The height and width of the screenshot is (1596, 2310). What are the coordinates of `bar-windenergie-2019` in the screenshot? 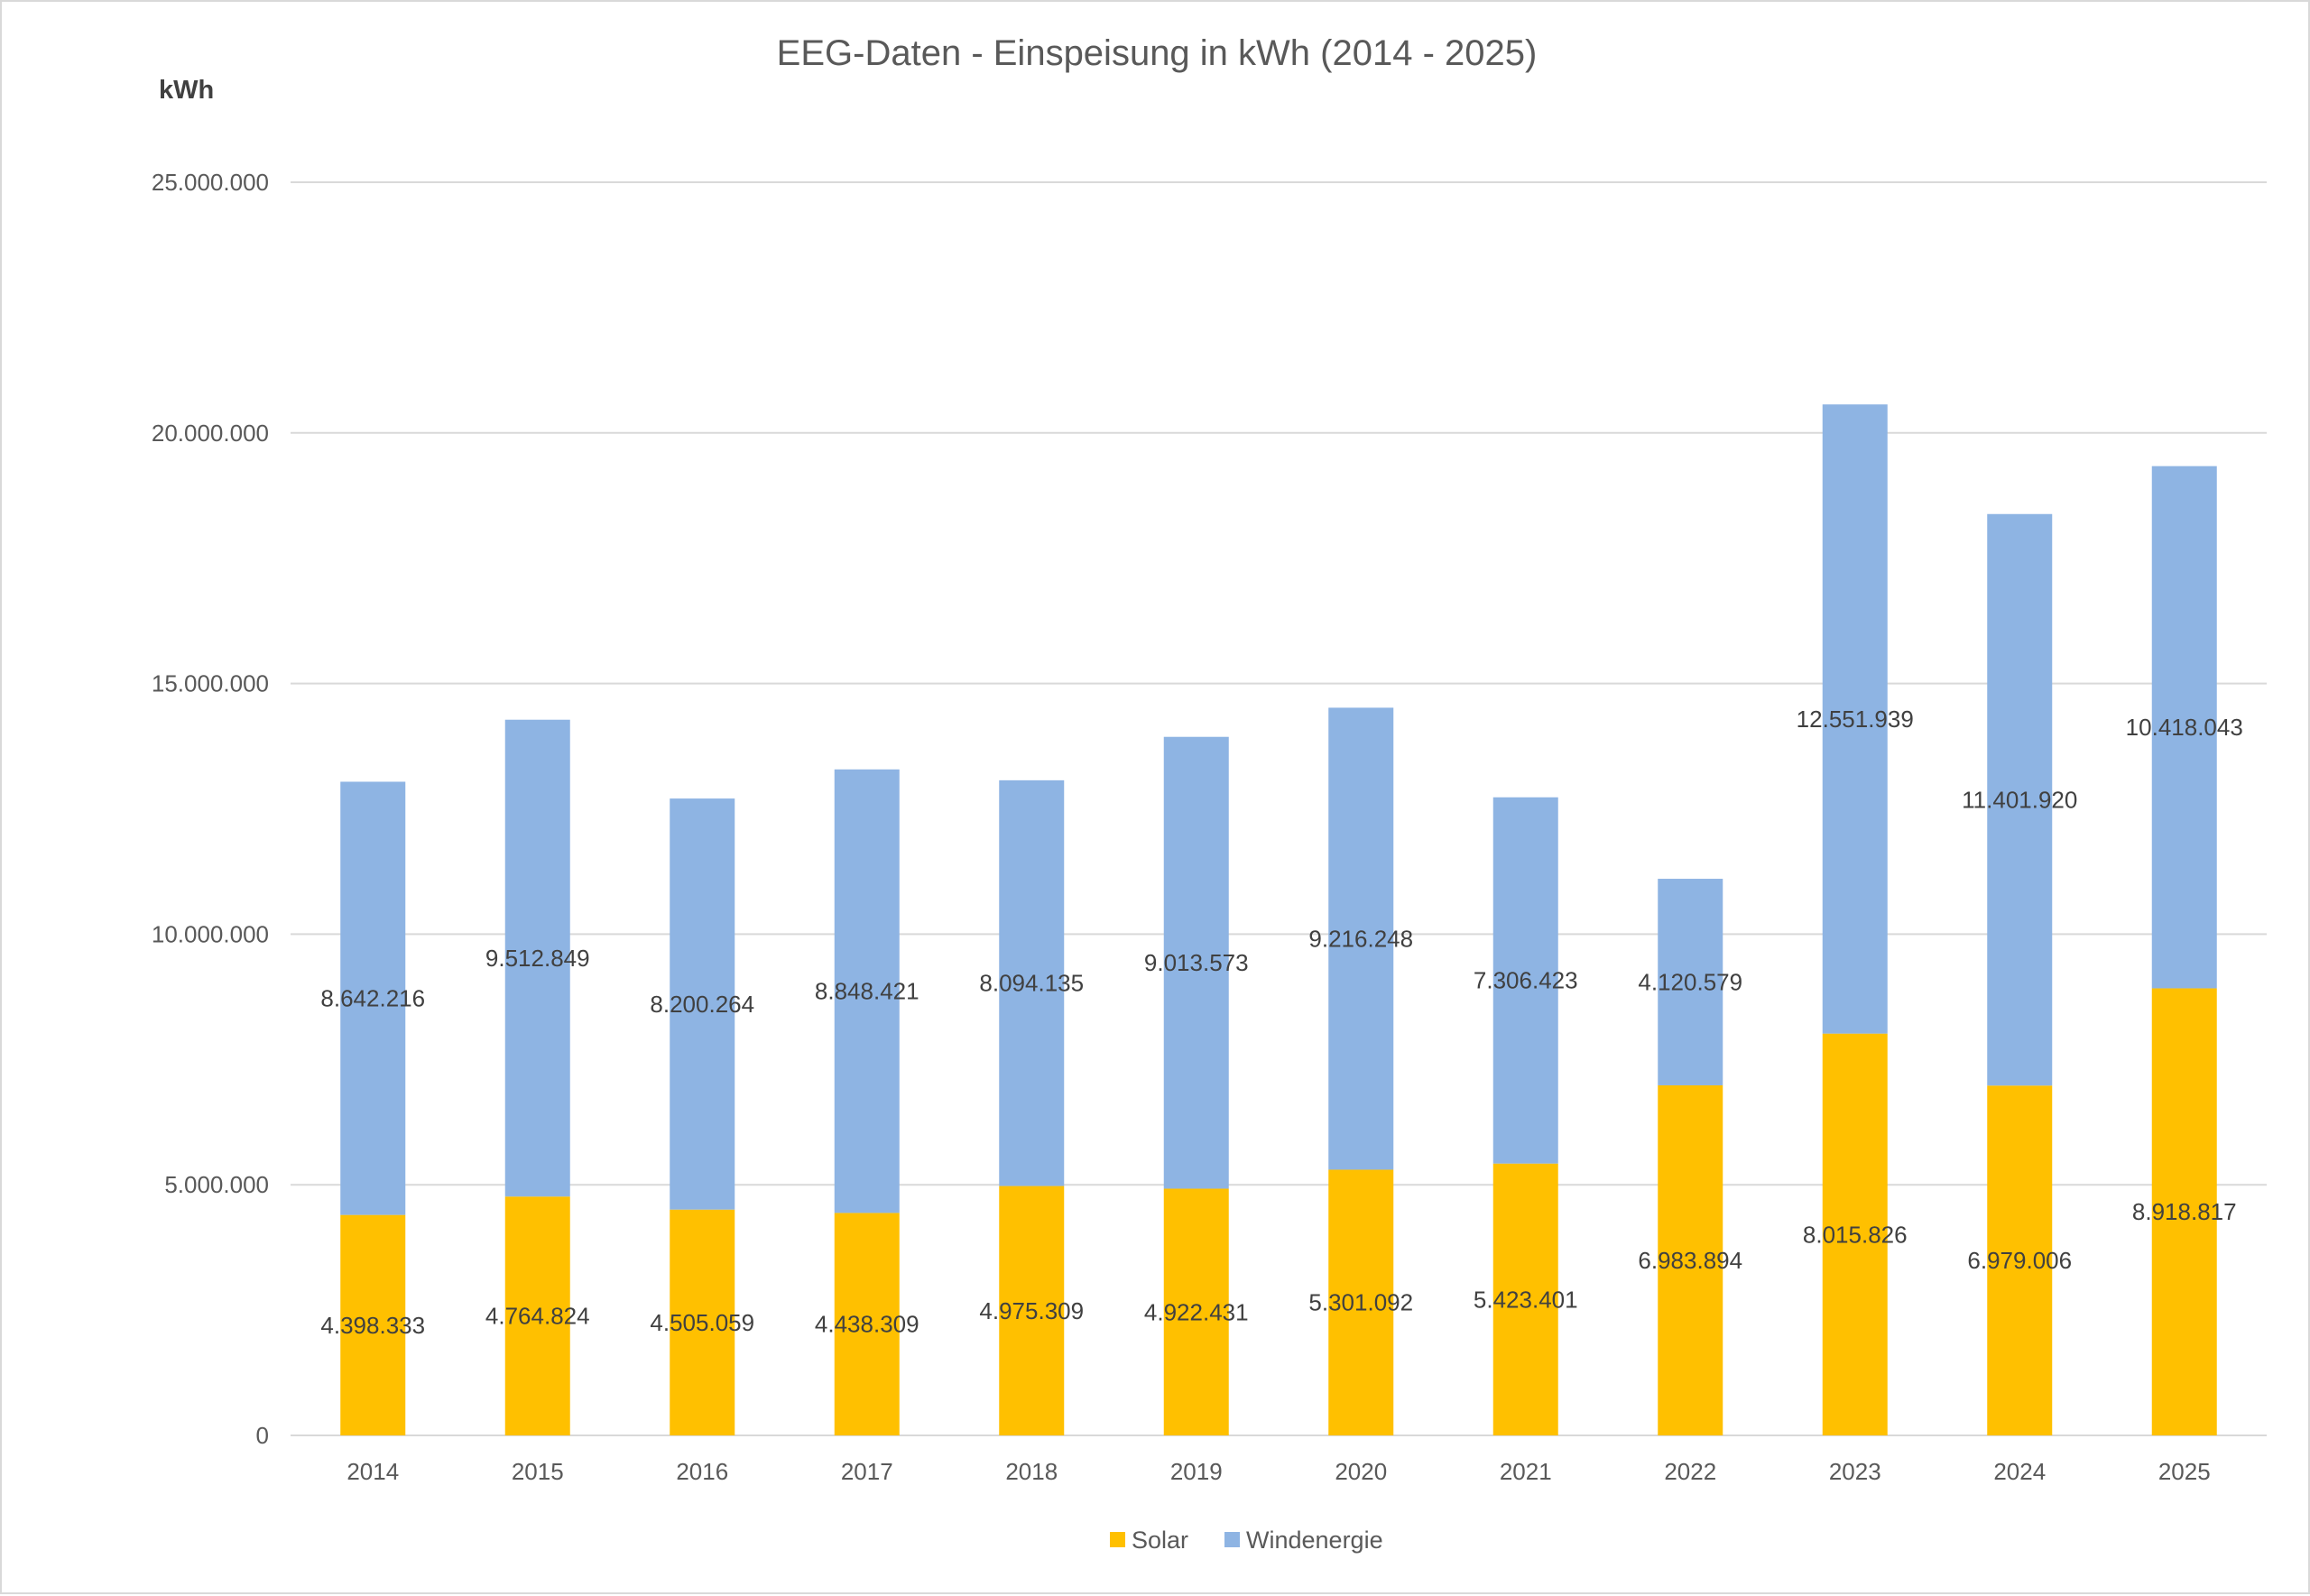 It's located at (1196, 962).